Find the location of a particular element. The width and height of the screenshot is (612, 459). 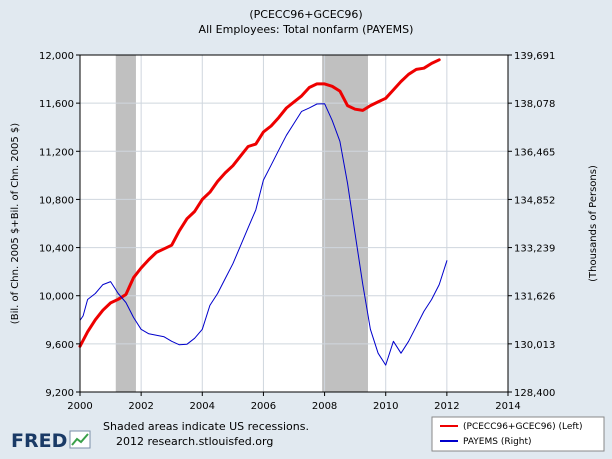

y-tick-label-left-3: 10,400 is located at coordinates (56, 249).